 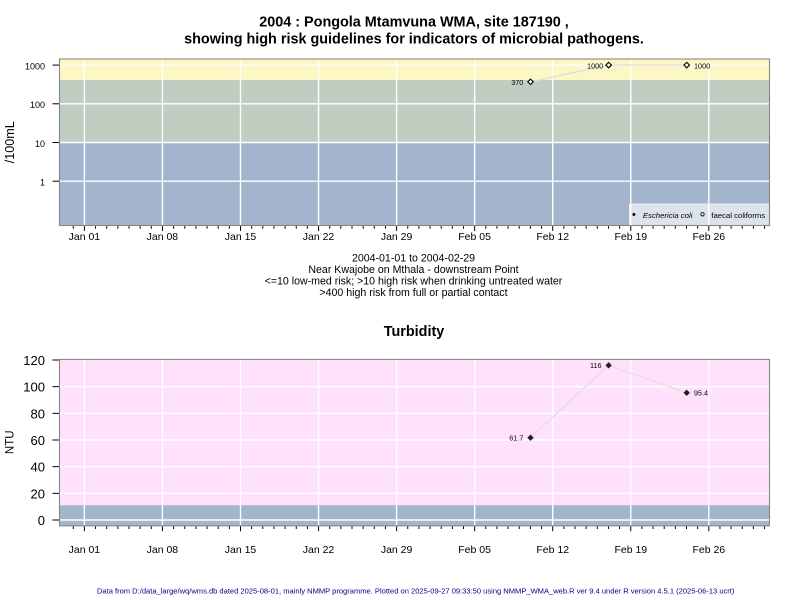 I want to click on svg-text: NTU, so click(x=11, y=442).